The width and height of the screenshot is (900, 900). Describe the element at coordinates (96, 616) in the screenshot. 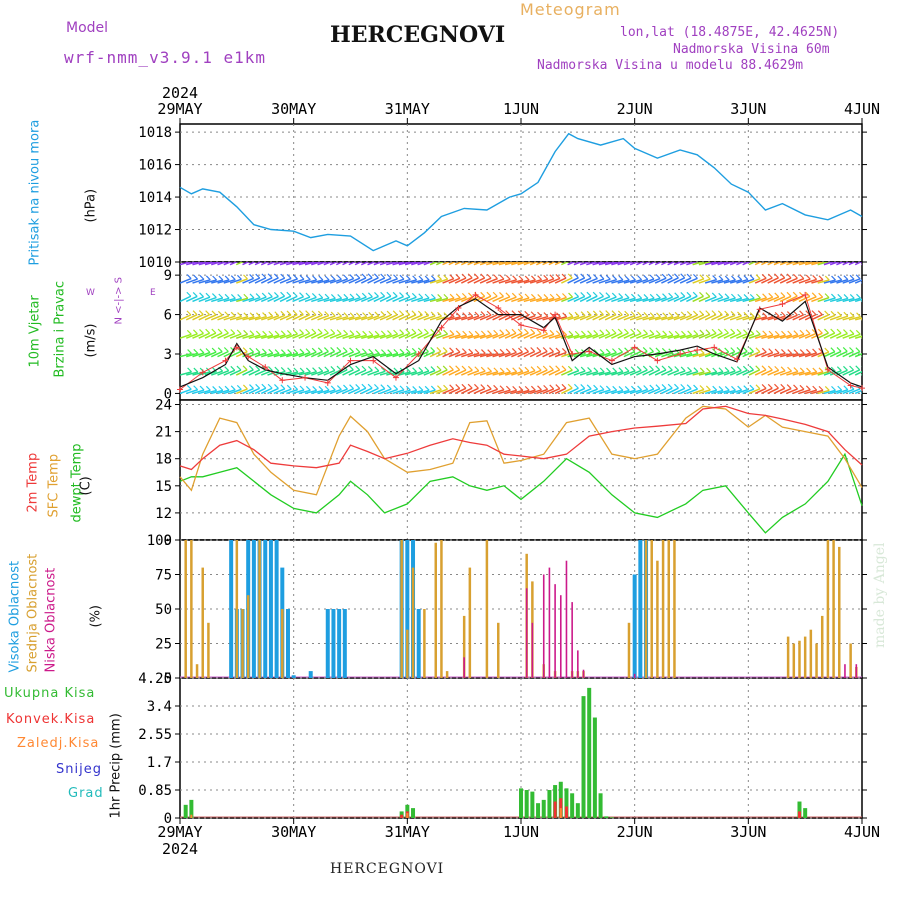

I see `cloud-unit: (%)` at that location.